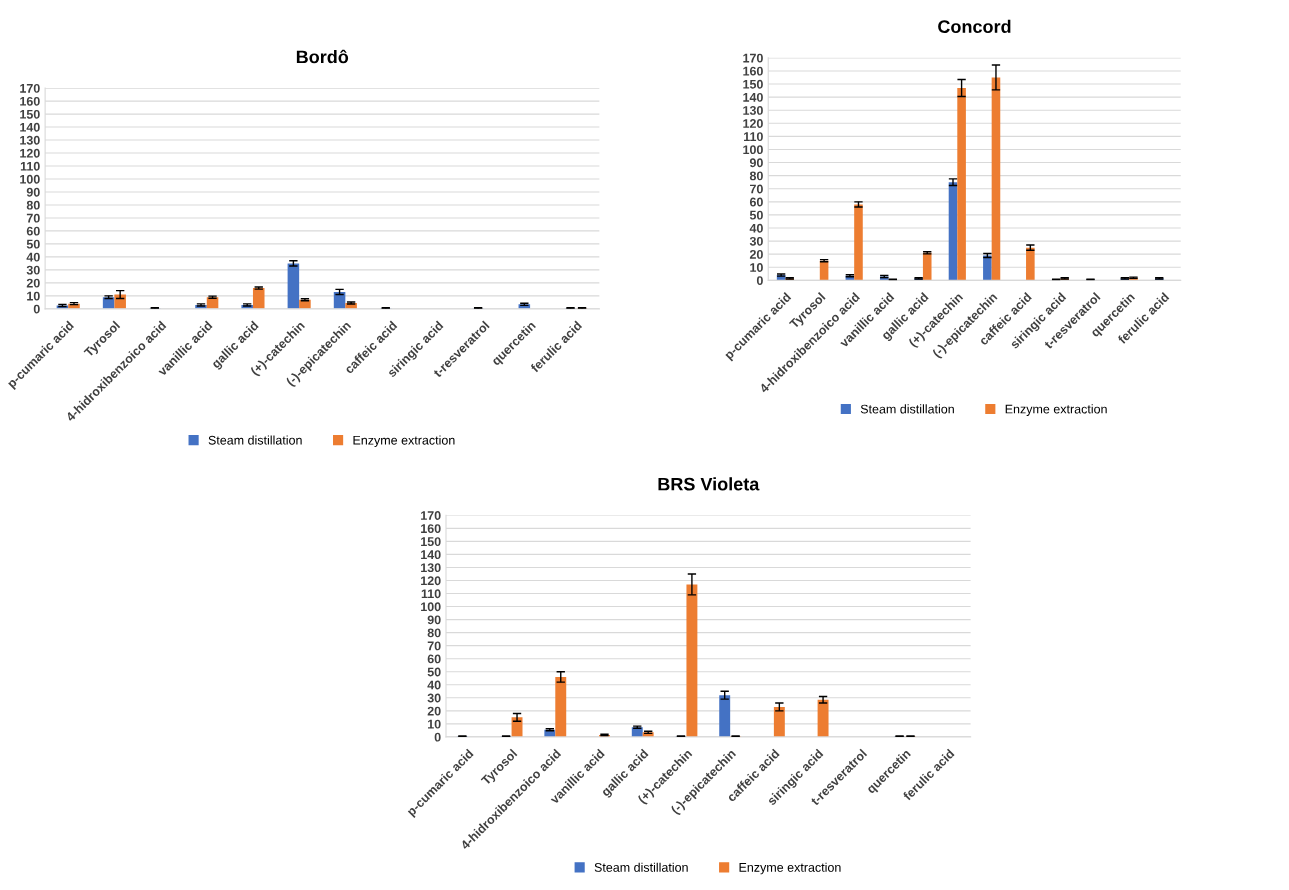  Describe the element at coordinates (709, 484) in the screenshot. I see `chart-title: BRS Violeta` at that location.